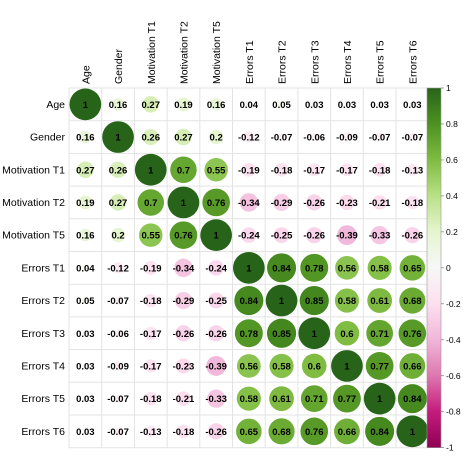 This screenshot has height=474, width=474. Describe the element at coordinates (43, 432) in the screenshot. I see `row-label-10: Errors T6` at that location.